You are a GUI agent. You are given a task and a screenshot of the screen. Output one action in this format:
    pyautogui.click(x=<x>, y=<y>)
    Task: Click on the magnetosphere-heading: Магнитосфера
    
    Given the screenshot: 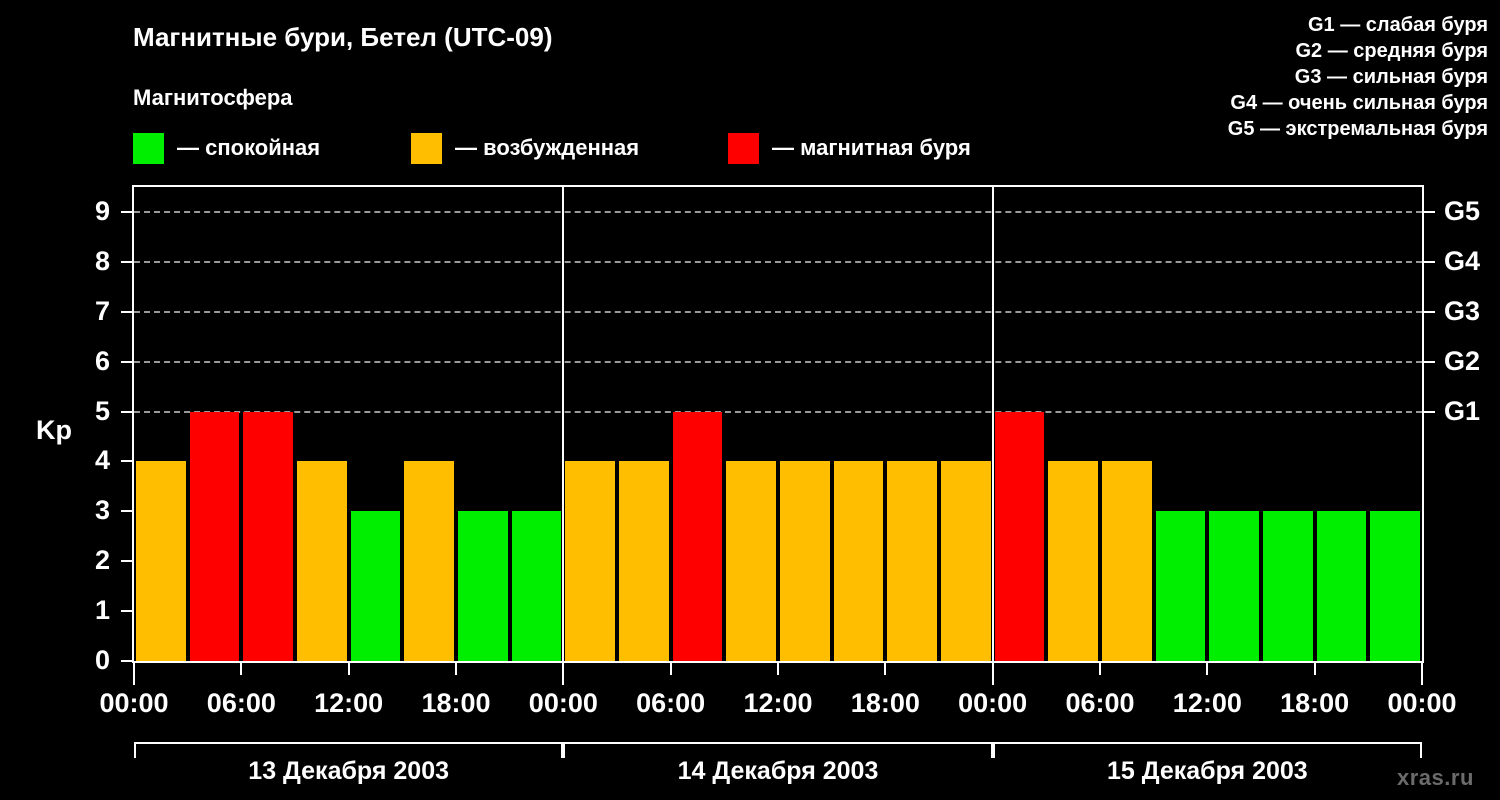 What is the action you would take?
    pyautogui.click(x=213, y=97)
    